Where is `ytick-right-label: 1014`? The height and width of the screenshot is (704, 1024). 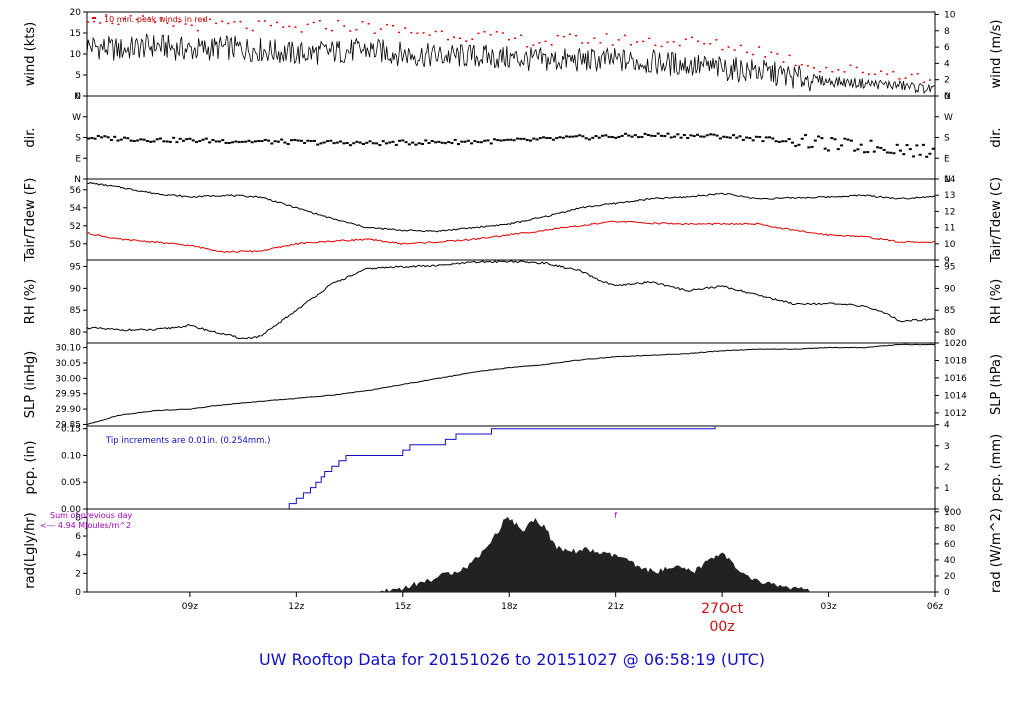
ytick-right-label: 1014 is located at coordinates (955, 396).